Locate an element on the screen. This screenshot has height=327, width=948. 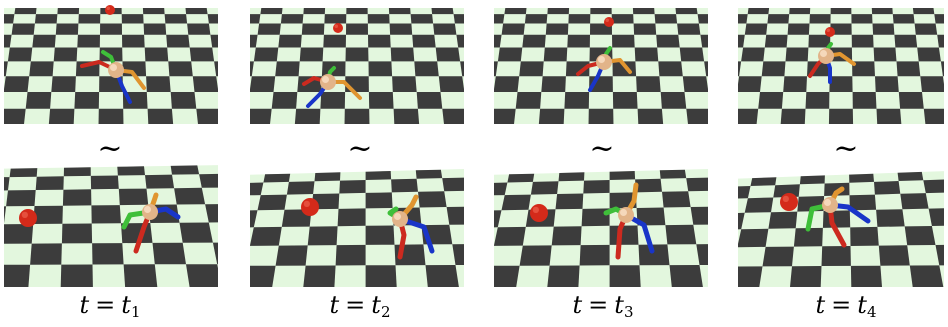
tilde-4: ~ is located at coordinates (846, 148).